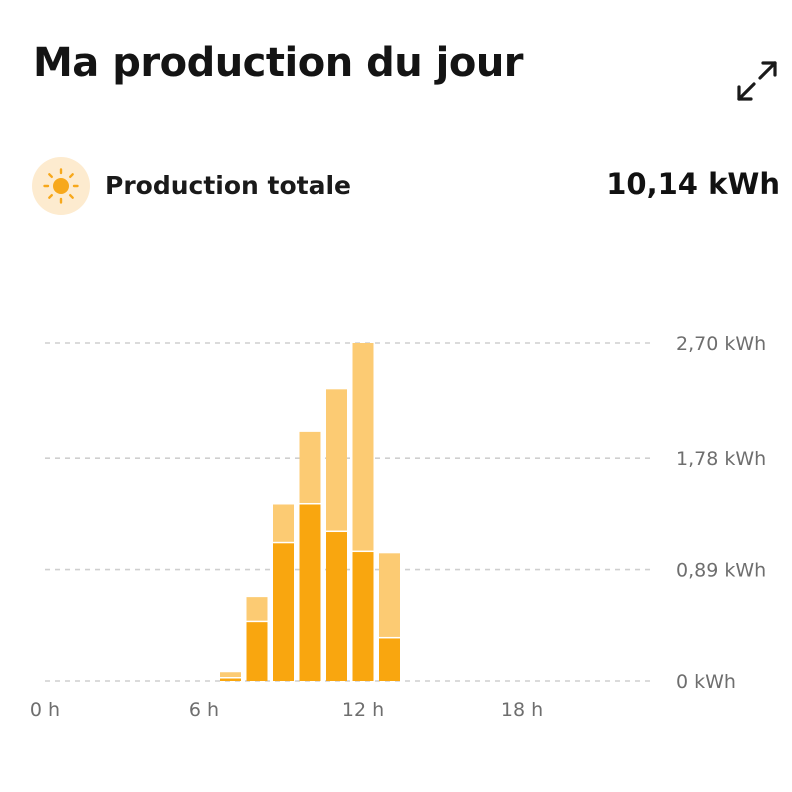 This screenshot has height=792, width=792. I want to click on y-tick-label-0: 0 kWh, so click(706, 682).